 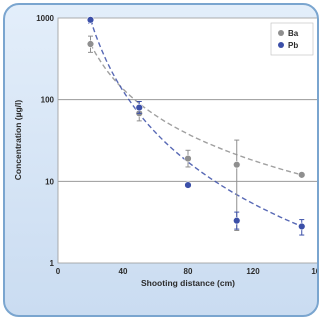 I want to click on legend-label-ba: Ba, so click(x=293, y=33).